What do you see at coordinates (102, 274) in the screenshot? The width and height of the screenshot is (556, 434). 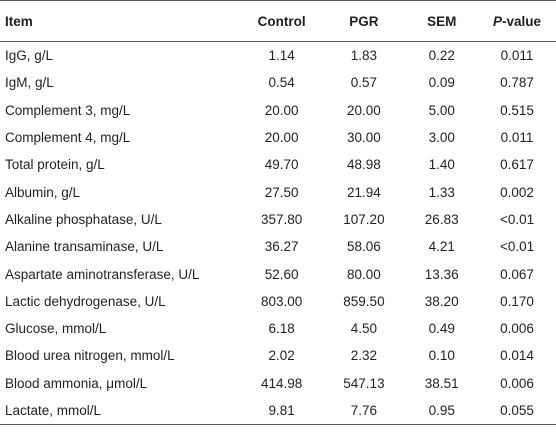 I see `table-cell: Aspartate aminotransferase, U/L` at bounding box center [102, 274].